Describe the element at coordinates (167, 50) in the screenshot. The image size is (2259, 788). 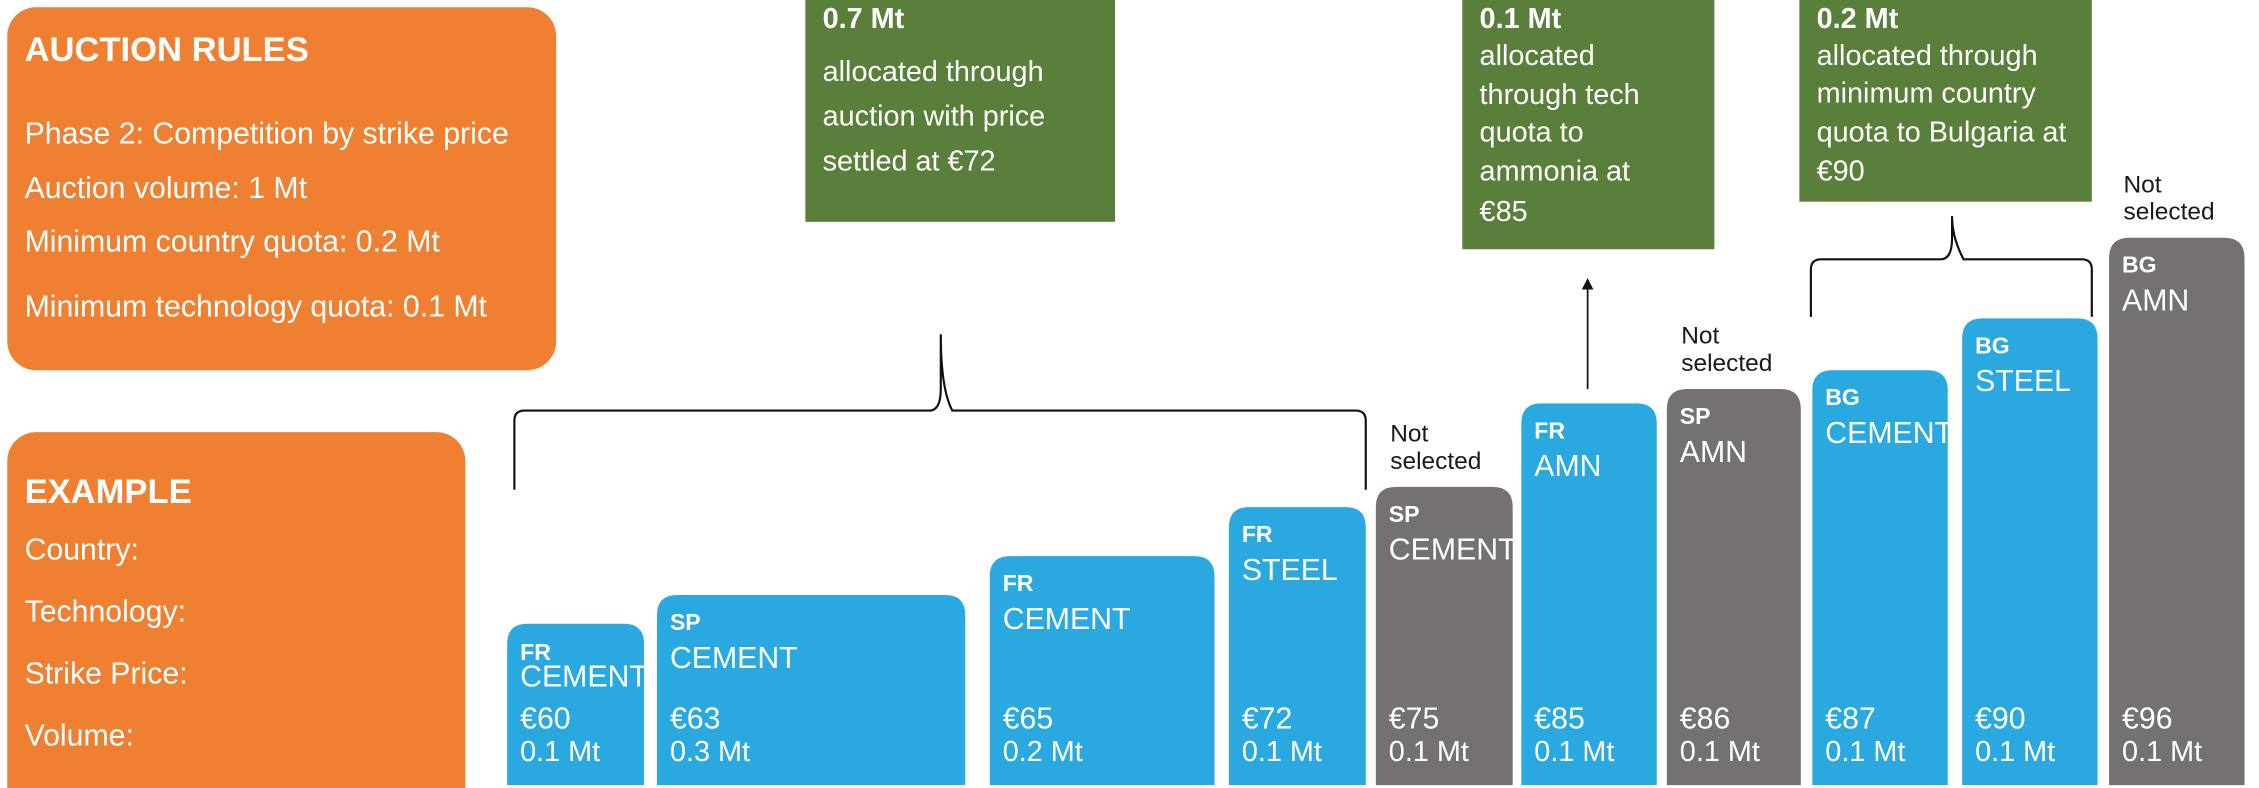
I see `rules-title: AUCTION RULES` at that location.